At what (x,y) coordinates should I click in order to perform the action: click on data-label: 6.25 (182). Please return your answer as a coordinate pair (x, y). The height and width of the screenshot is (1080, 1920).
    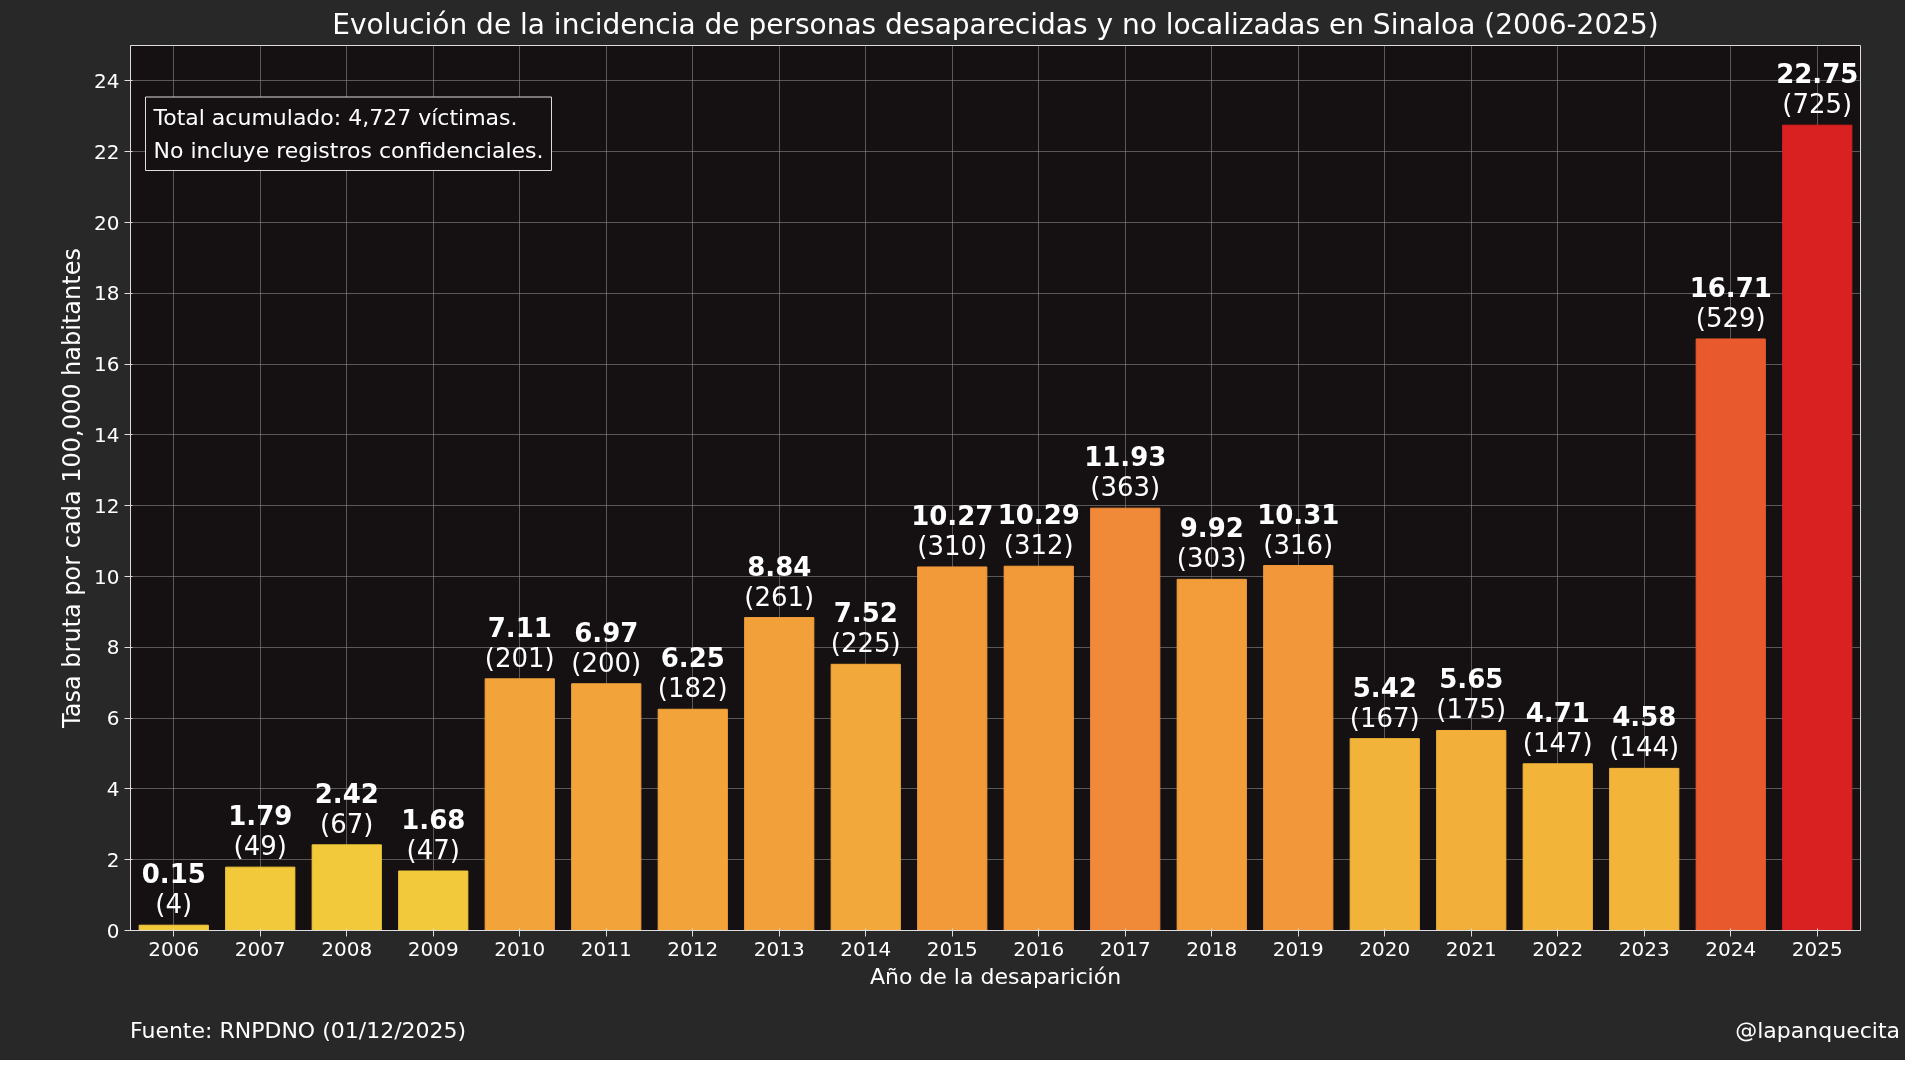
    Looking at the image, I should click on (692, 673).